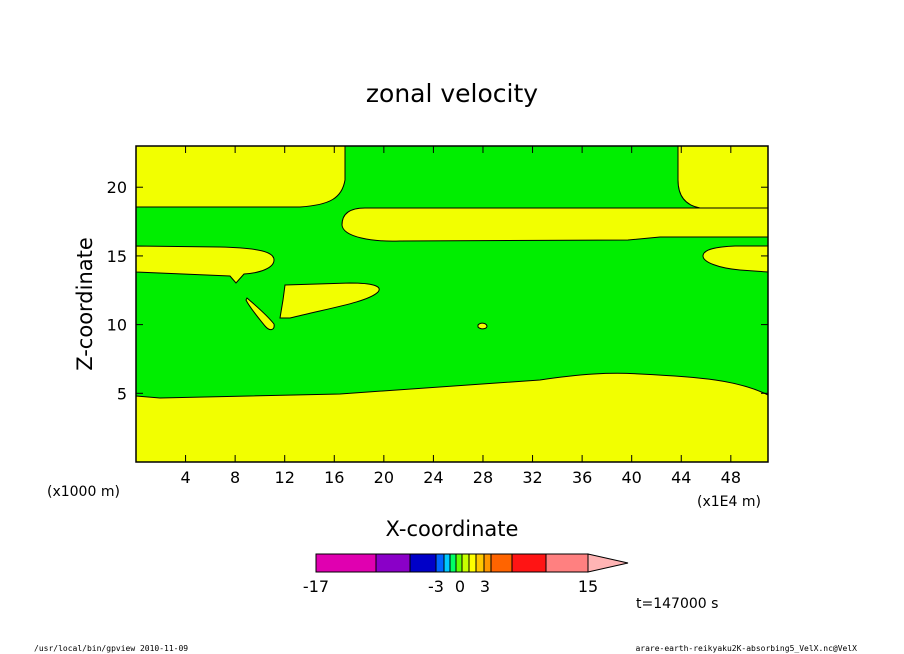 This screenshot has height=654, width=904. What do you see at coordinates (384, 477) in the screenshot?
I see `x-tick-label: 20` at bounding box center [384, 477].